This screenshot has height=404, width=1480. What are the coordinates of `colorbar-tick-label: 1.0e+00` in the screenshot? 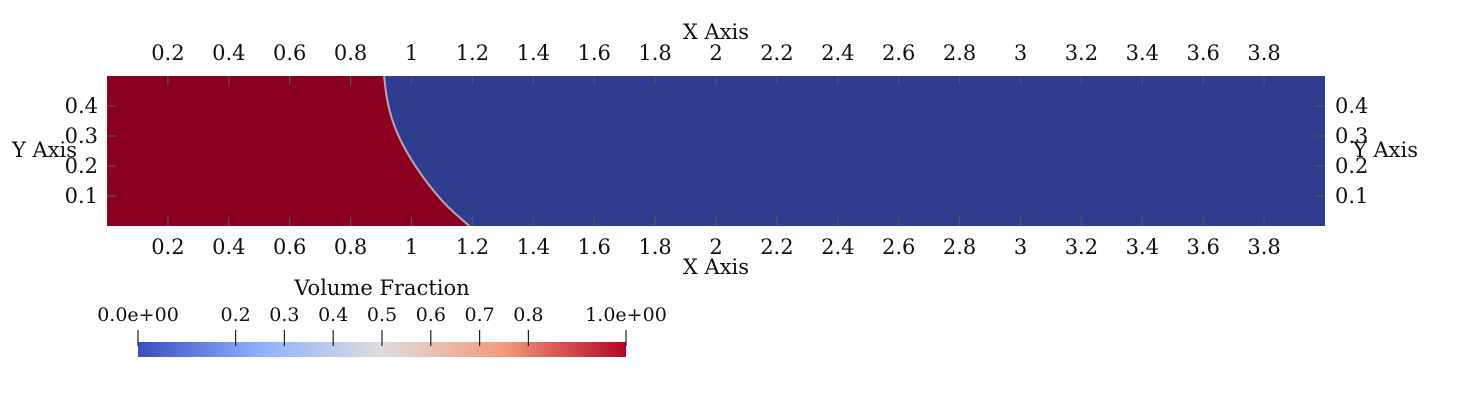 It's located at (626, 315).